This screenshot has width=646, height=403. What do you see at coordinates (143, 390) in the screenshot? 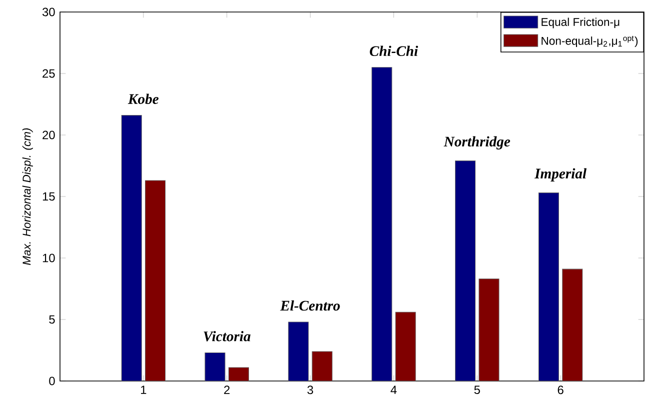
I see `x-tick-label: 1` at bounding box center [143, 390].